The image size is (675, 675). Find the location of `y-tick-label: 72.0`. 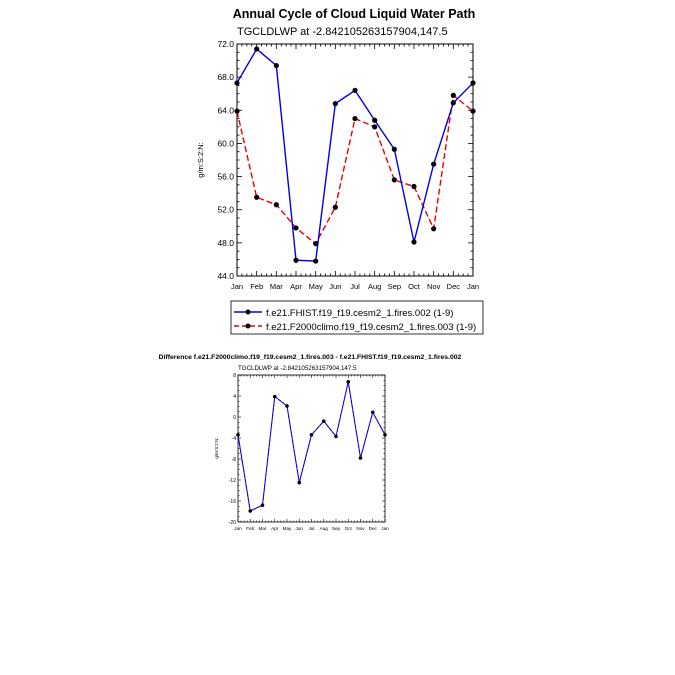

y-tick-label: 72.0 is located at coordinates (225, 44).